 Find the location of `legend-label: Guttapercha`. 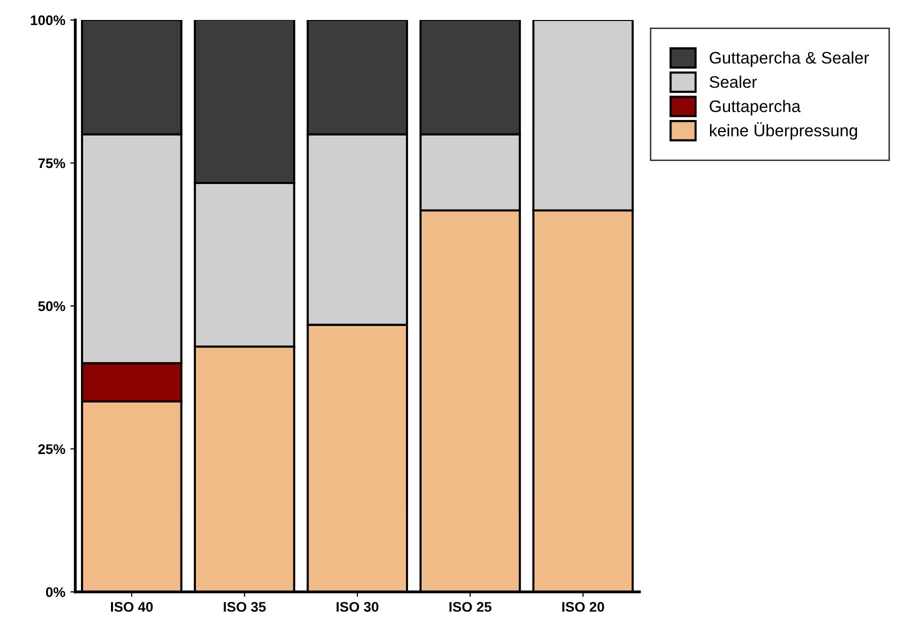

legend-label: Guttapercha is located at coordinates (755, 108).